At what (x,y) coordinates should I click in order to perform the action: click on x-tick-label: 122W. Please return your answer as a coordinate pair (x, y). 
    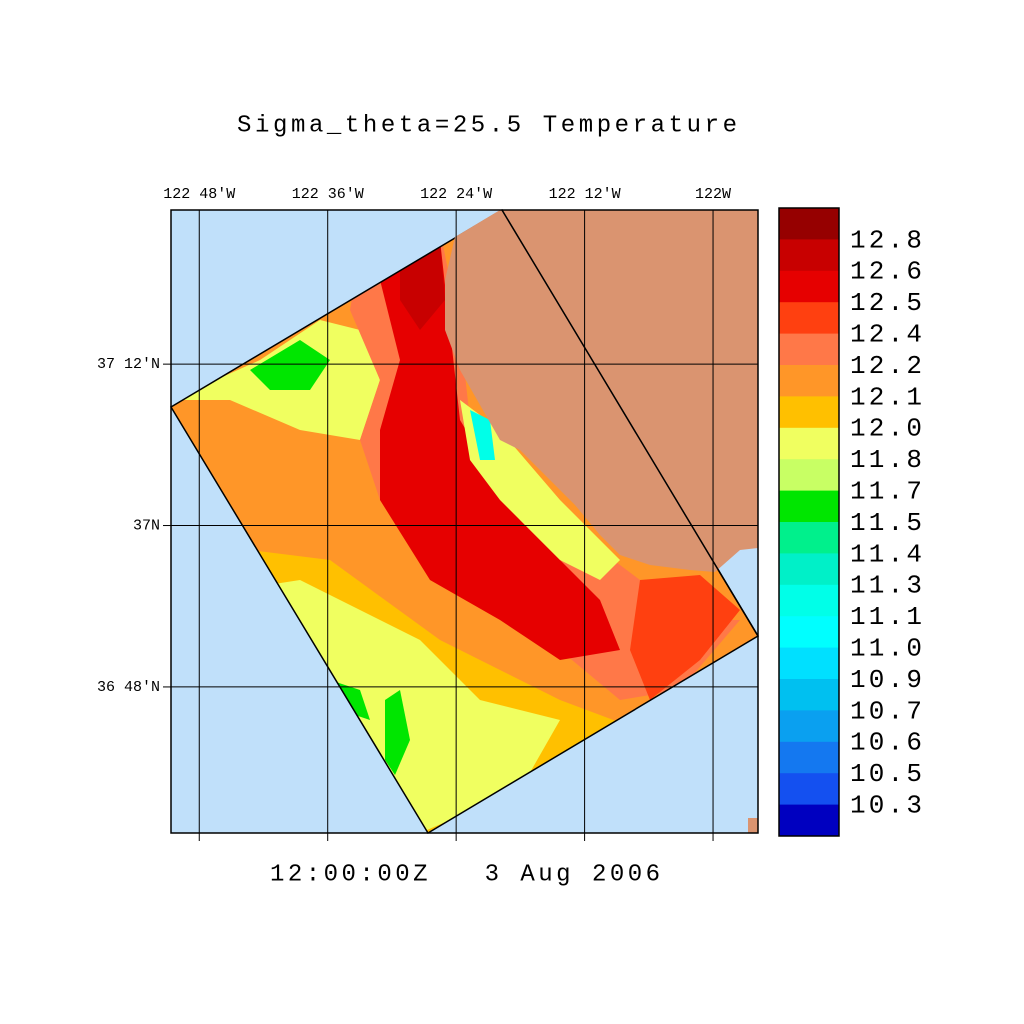
    Looking at the image, I should click on (713, 194).